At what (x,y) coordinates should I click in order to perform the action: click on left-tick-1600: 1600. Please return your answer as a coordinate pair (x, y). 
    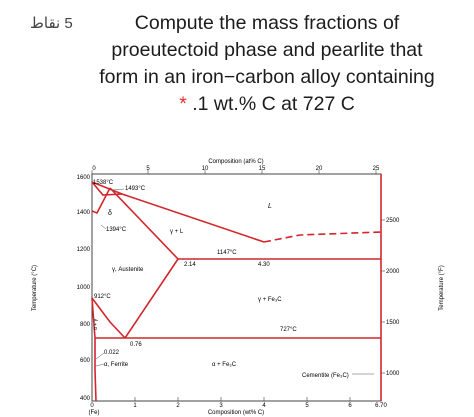
    Looking at the image, I should click on (84, 178).